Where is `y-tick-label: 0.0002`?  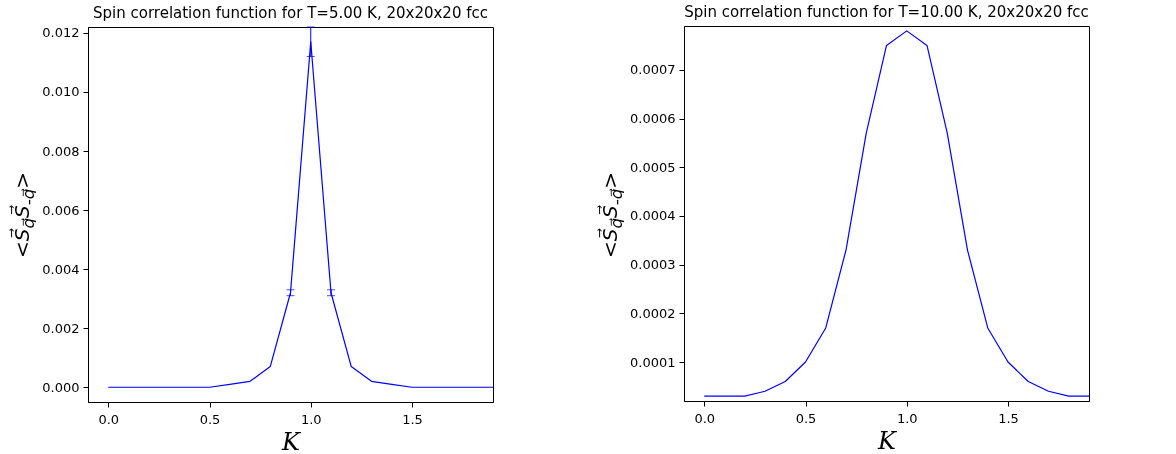 y-tick-label: 0.0002 is located at coordinates (653, 313).